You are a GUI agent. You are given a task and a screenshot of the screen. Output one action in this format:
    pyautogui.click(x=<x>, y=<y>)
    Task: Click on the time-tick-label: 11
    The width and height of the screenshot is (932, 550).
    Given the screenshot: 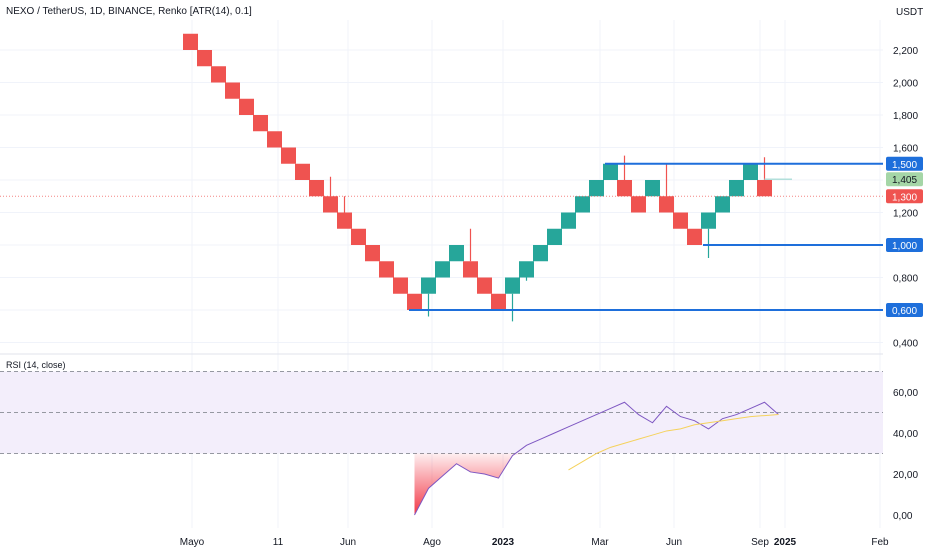 What is the action you would take?
    pyautogui.click(x=278, y=542)
    